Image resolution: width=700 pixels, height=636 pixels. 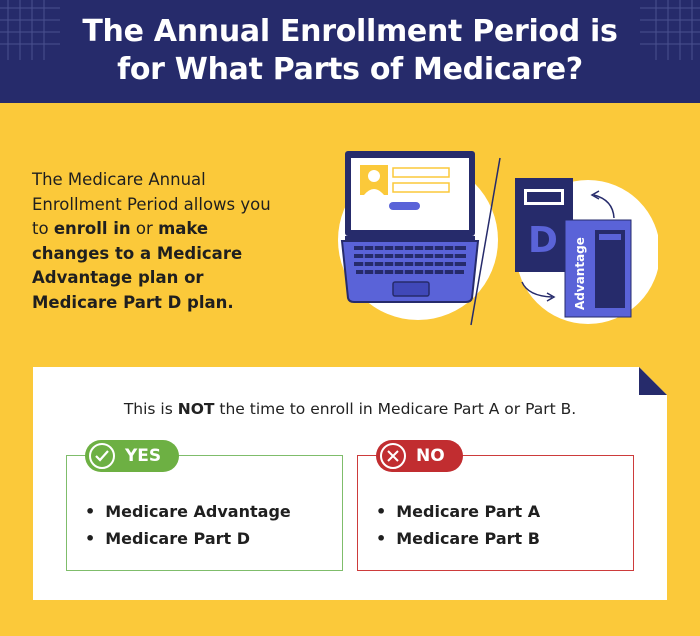 I want to click on no-list: Medicare Part A Medicare Part B, so click(x=458, y=525).